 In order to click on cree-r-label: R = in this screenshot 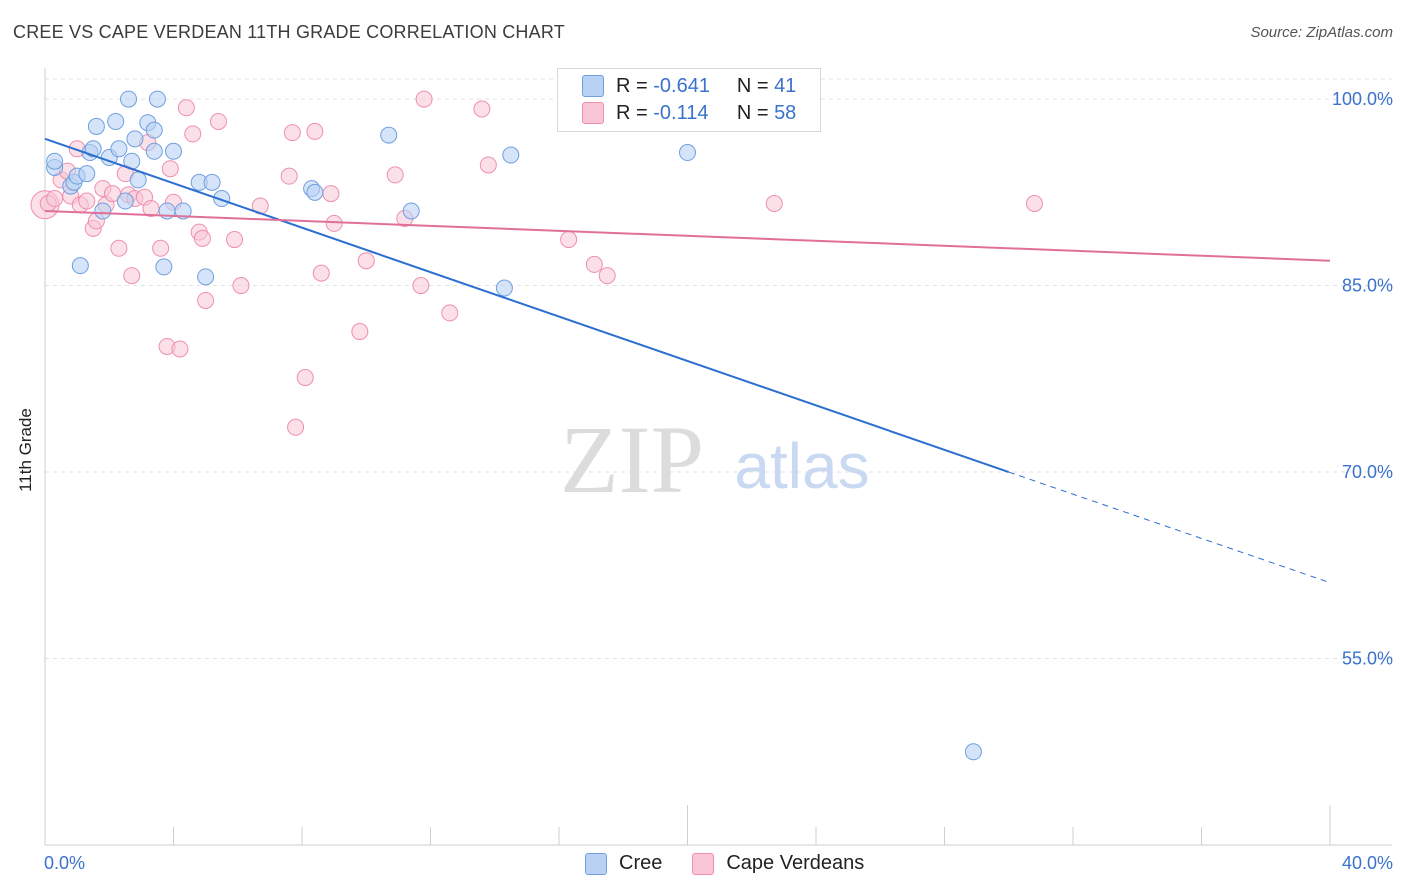, I will do `click(632, 85)`.